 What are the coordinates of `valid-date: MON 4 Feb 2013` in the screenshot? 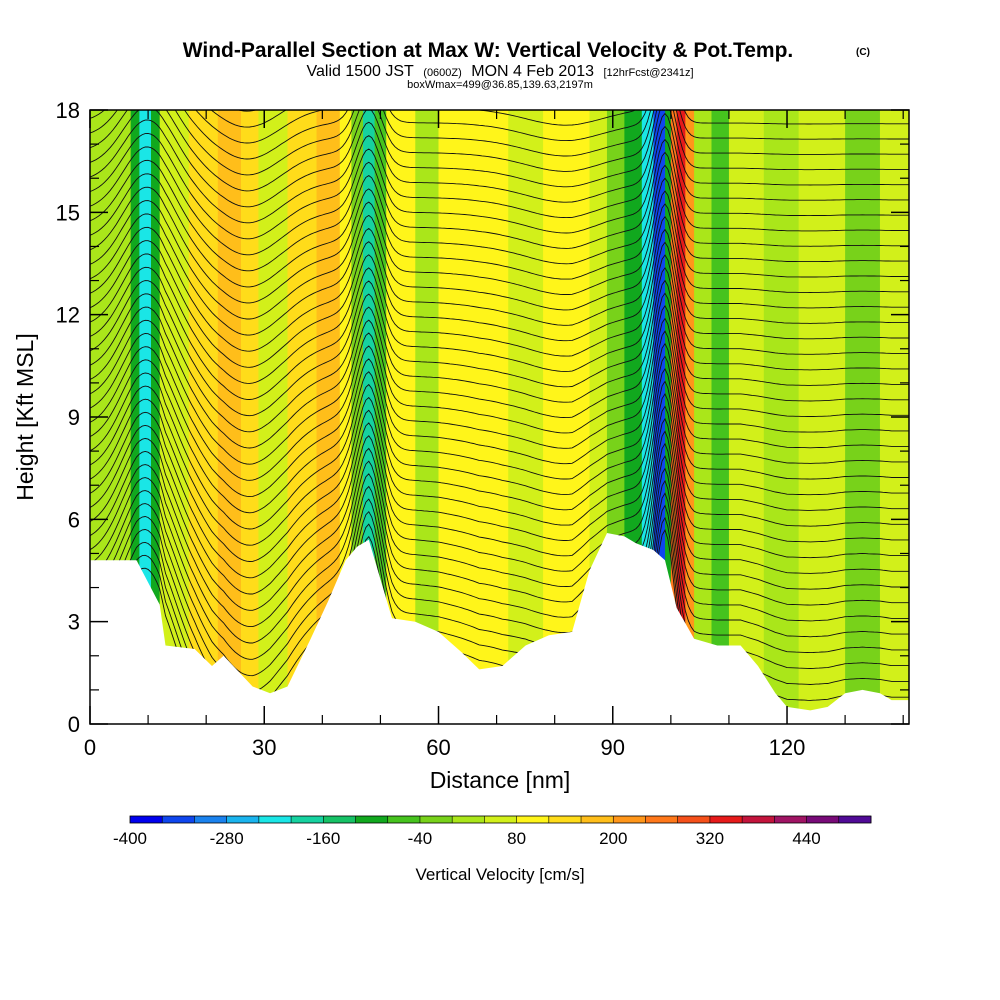 It's located at (532, 71).